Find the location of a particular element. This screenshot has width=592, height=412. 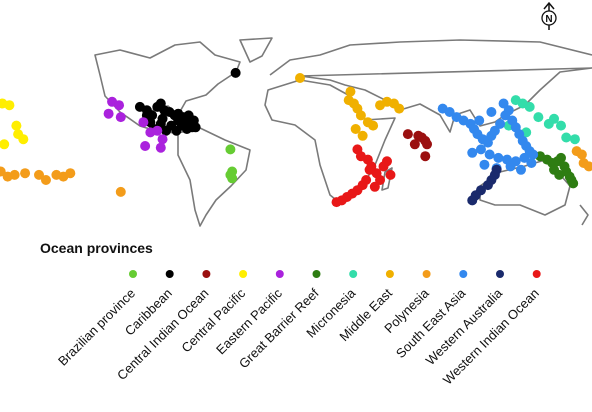

compass-label: N is located at coordinates (548, 19).